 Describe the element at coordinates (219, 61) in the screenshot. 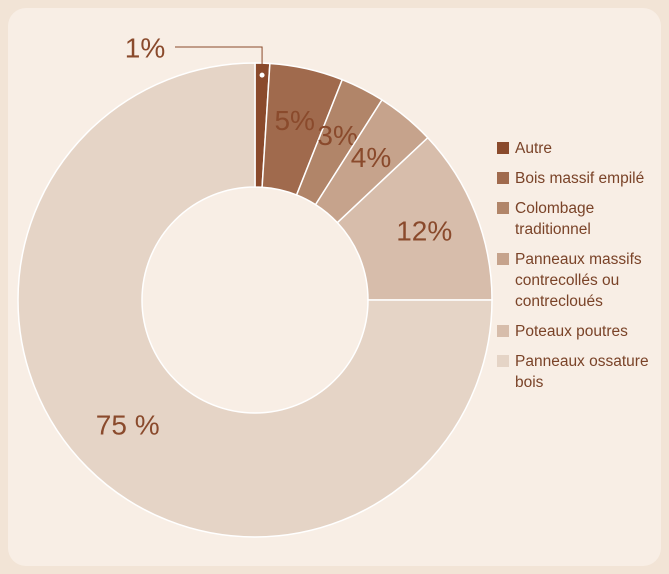

I see `leader-line` at that location.